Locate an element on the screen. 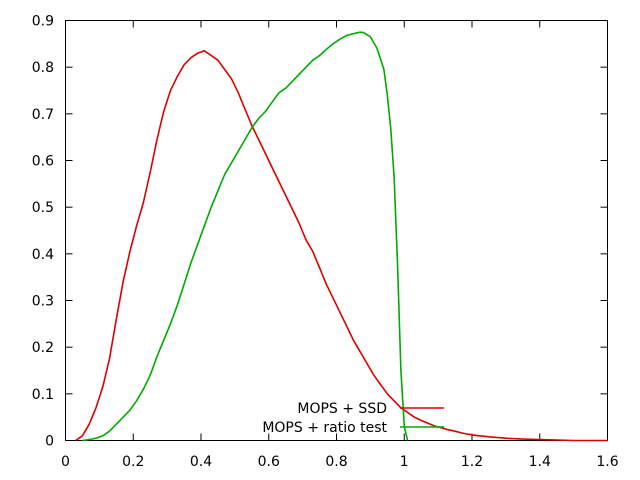  x-tick-labels: 0 0.2 0.4 0.6 0.8 1 1.2 1.4 1.6 is located at coordinates (340, 462).